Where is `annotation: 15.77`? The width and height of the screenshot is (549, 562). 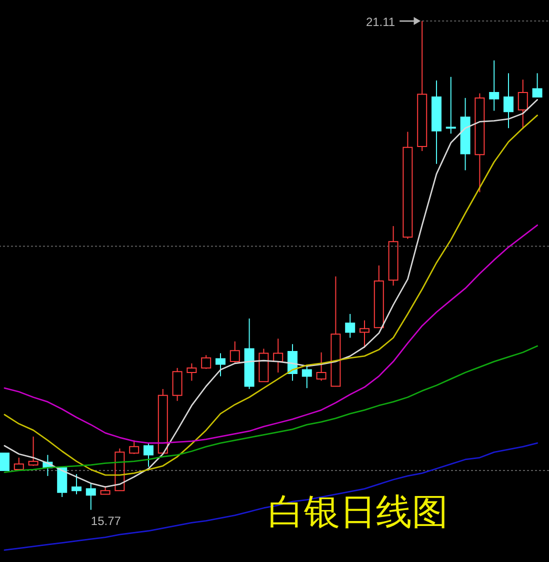 annotation: 15.77 is located at coordinates (106, 521).